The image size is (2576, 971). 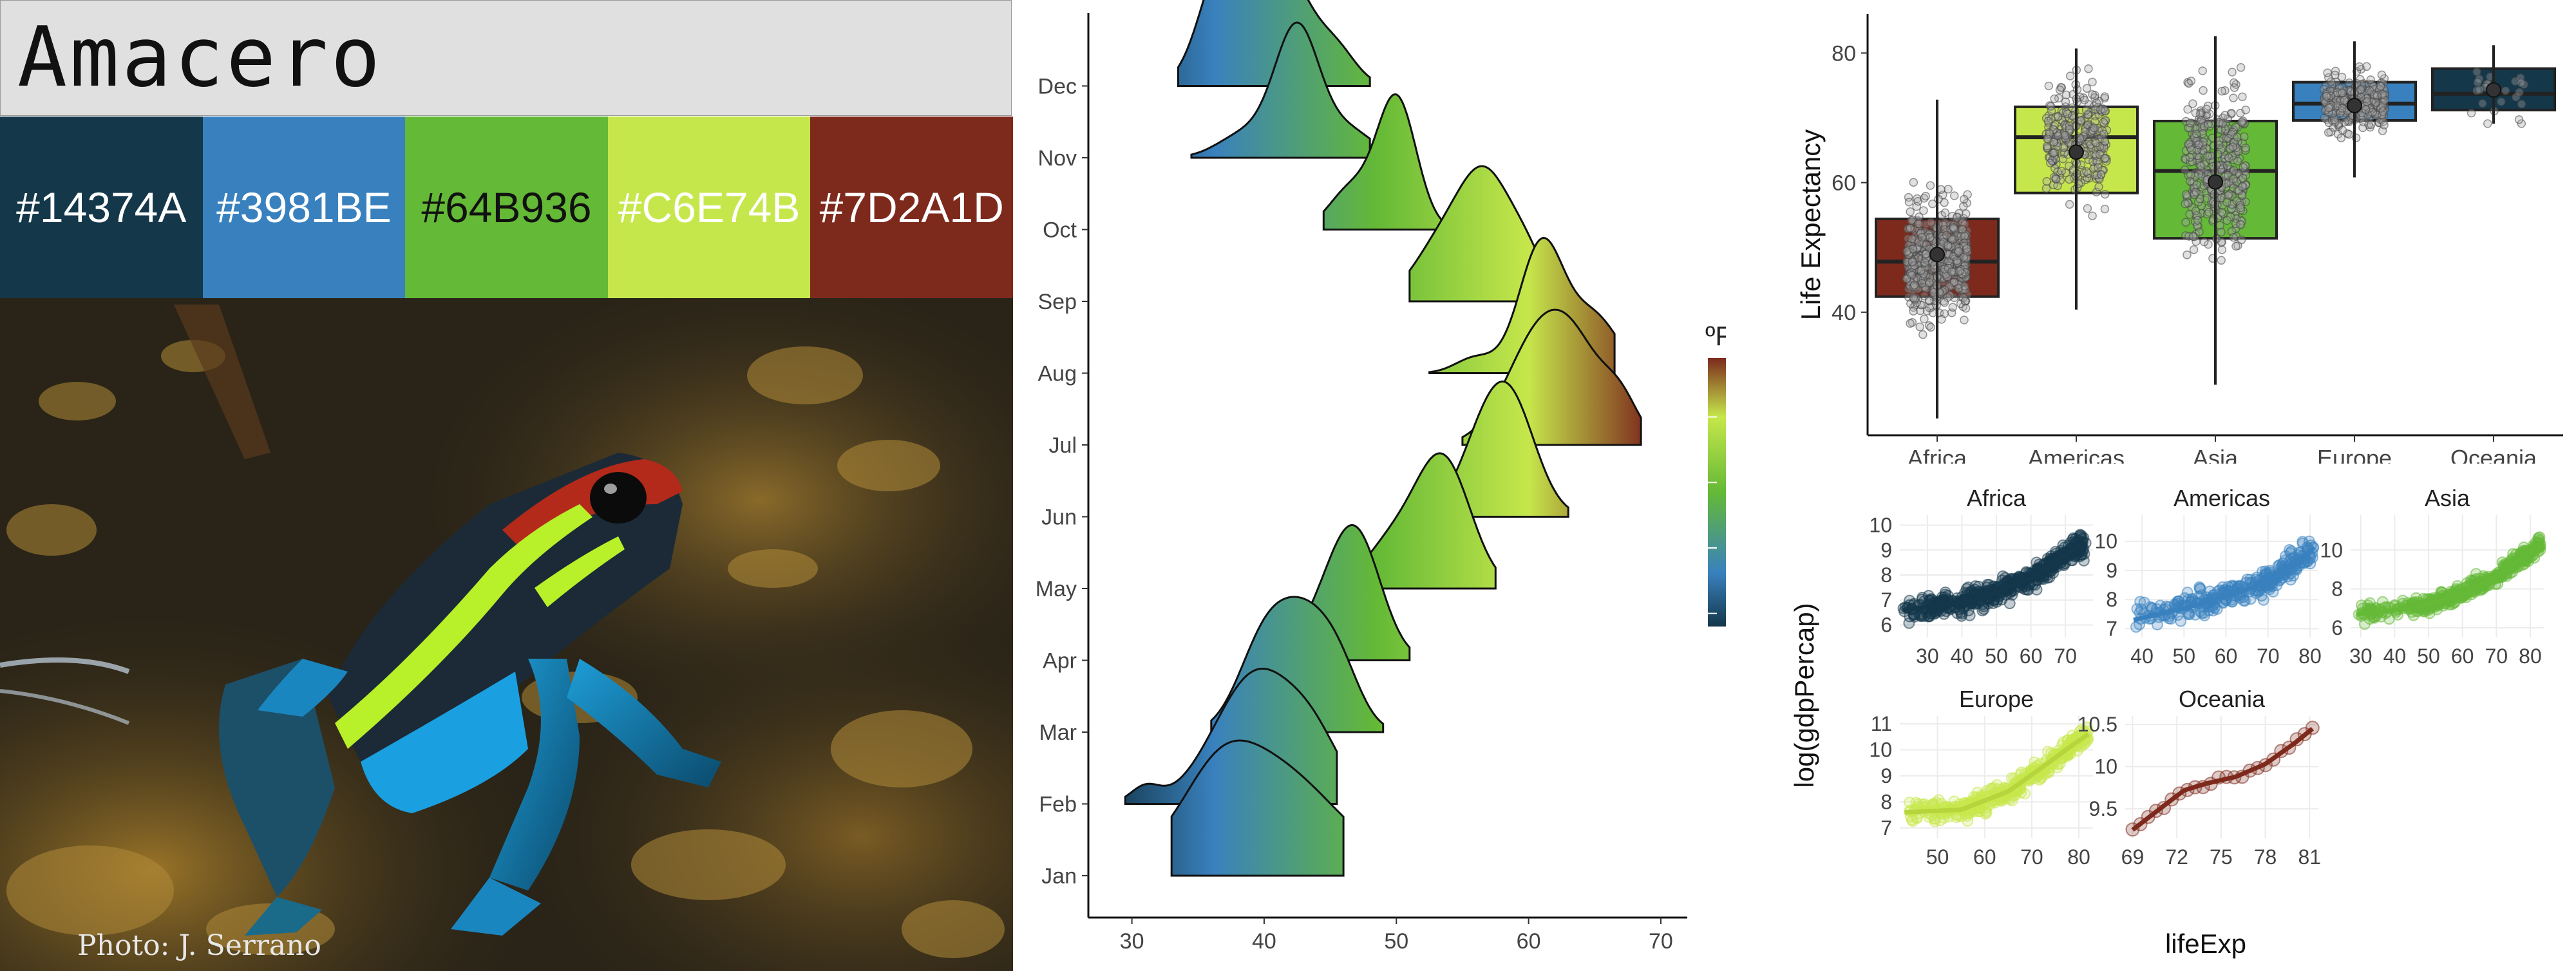 I want to click on facet-panel-oceania: Oceania 69 72 75 78 81 9.5 10 10.5, so click(x=2200, y=777).